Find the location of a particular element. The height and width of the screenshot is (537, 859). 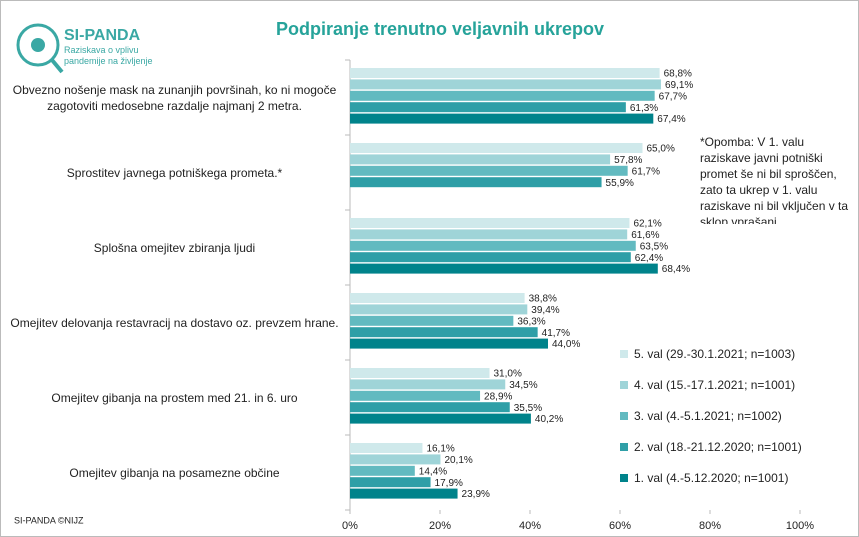

logo-icon is located at coordinates (38, 45).